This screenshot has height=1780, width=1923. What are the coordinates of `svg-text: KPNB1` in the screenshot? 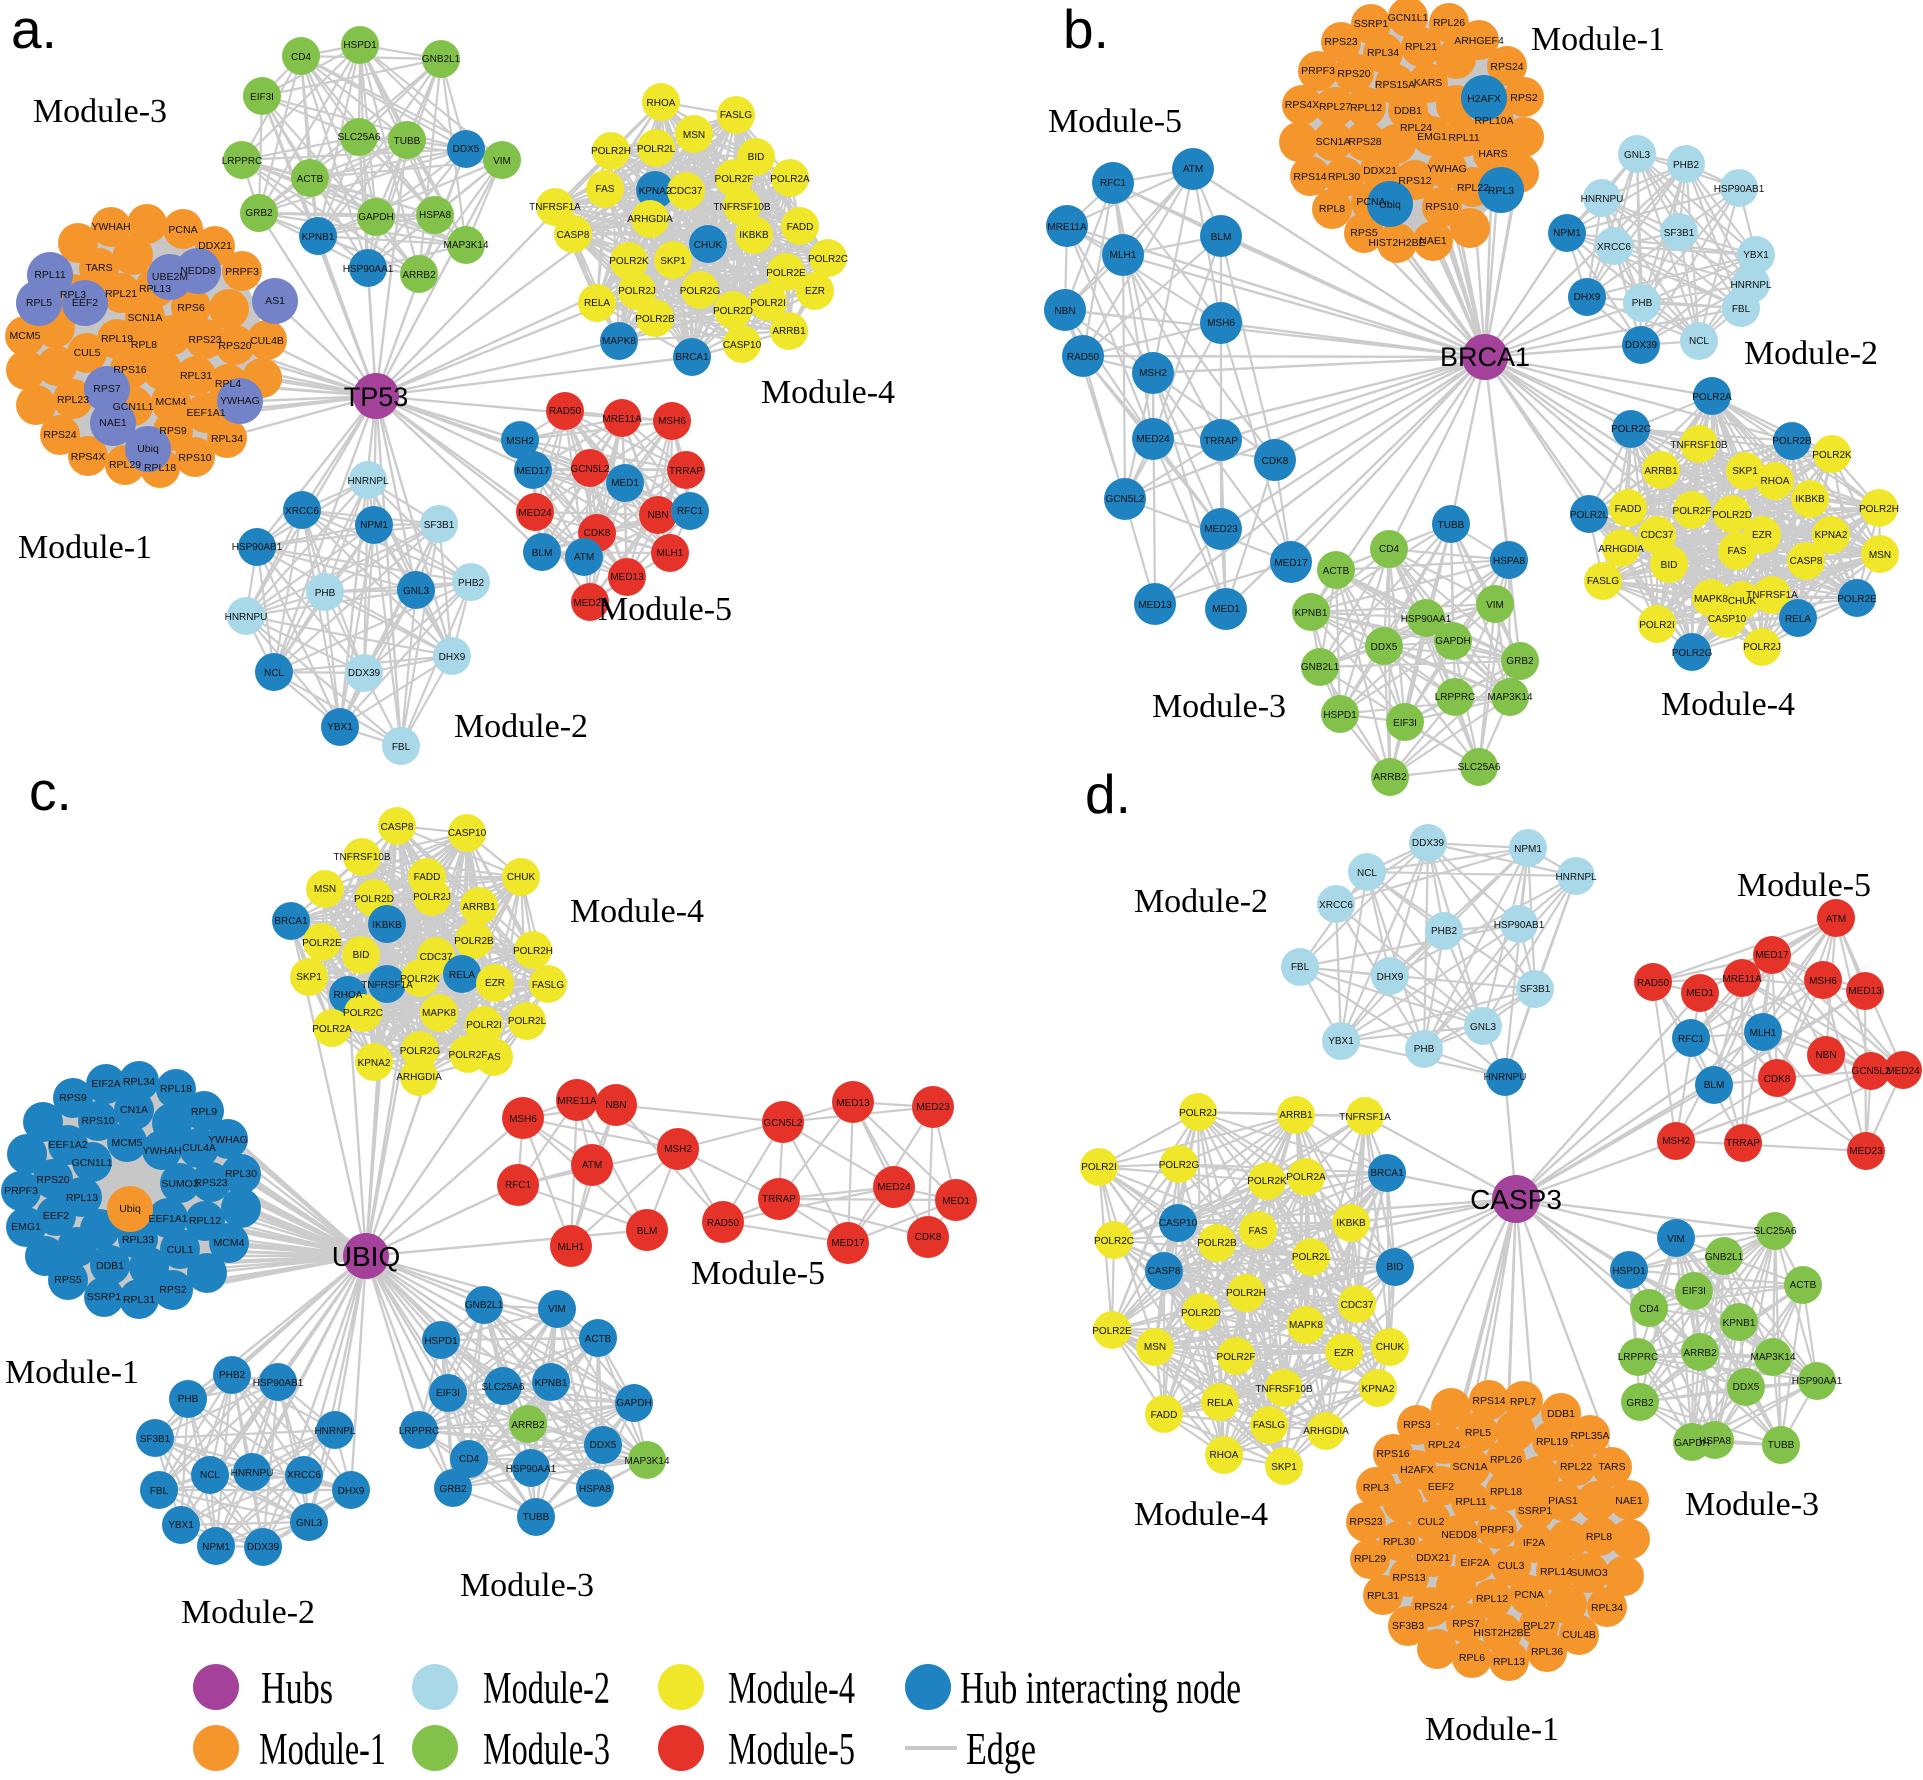 It's located at (1311, 613).